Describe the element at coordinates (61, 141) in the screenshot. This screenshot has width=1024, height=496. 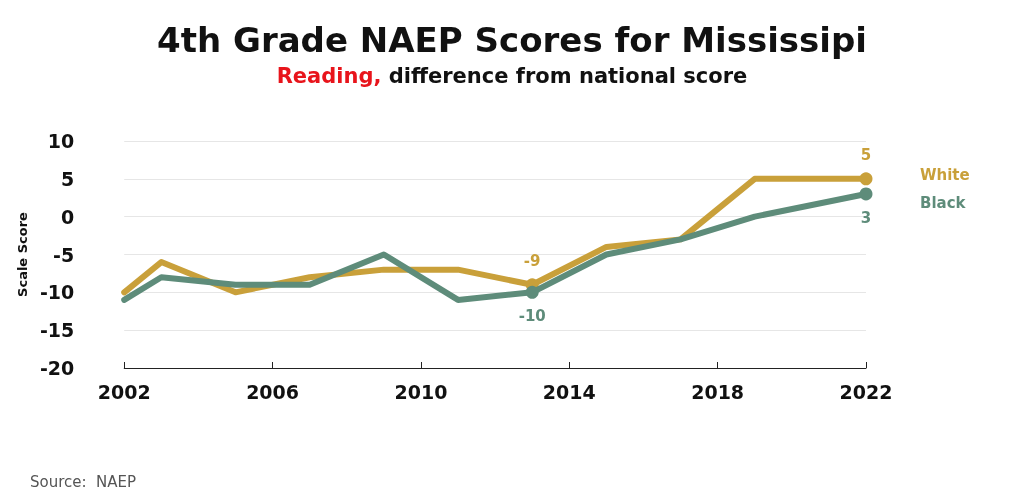
I see `y-tick-label: 10` at that location.